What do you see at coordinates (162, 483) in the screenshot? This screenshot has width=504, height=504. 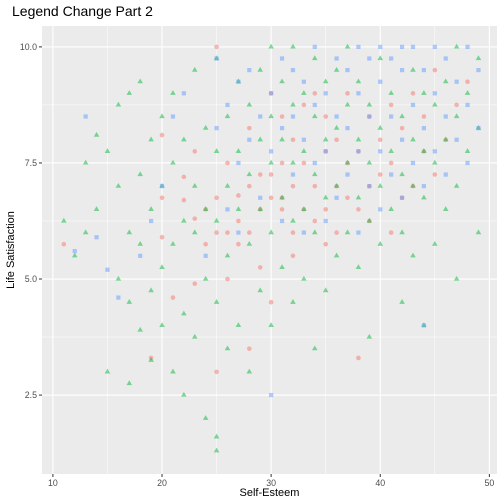 I see `x-tick-label: 20` at bounding box center [162, 483].